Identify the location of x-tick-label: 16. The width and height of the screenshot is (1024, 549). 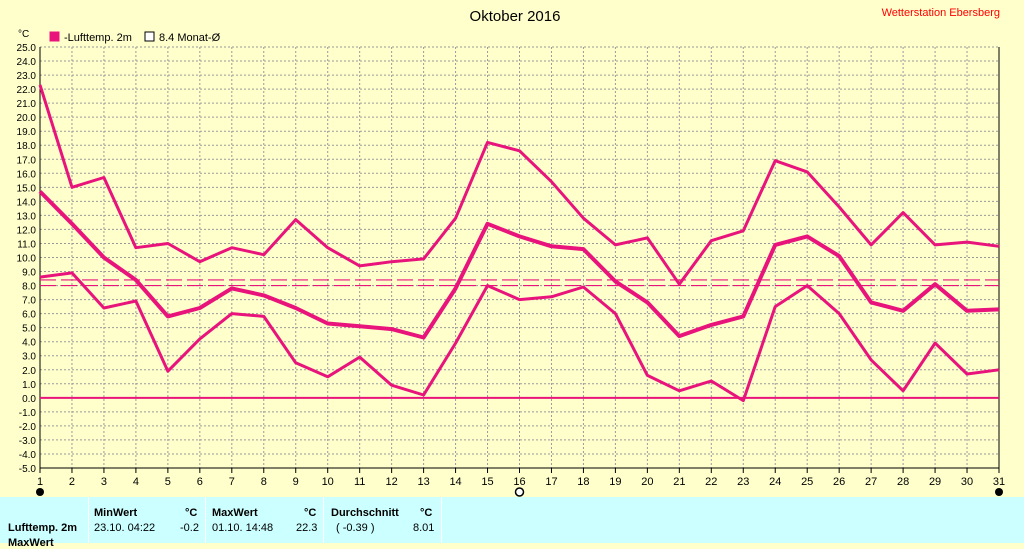
(519, 482).